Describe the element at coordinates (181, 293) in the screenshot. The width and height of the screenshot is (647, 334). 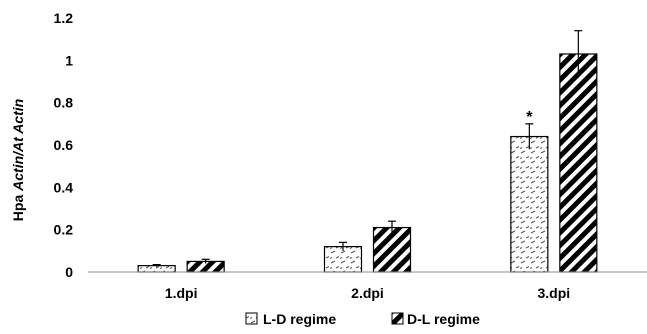
I see `x-tick-label: 1.dpi` at that location.